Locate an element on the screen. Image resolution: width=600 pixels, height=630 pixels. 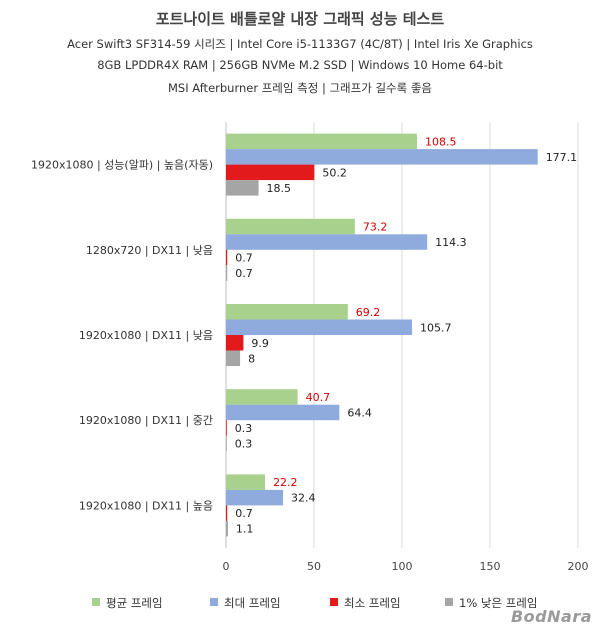
data-label-s1-c3: 64.4 is located at coordinates (359, 412).